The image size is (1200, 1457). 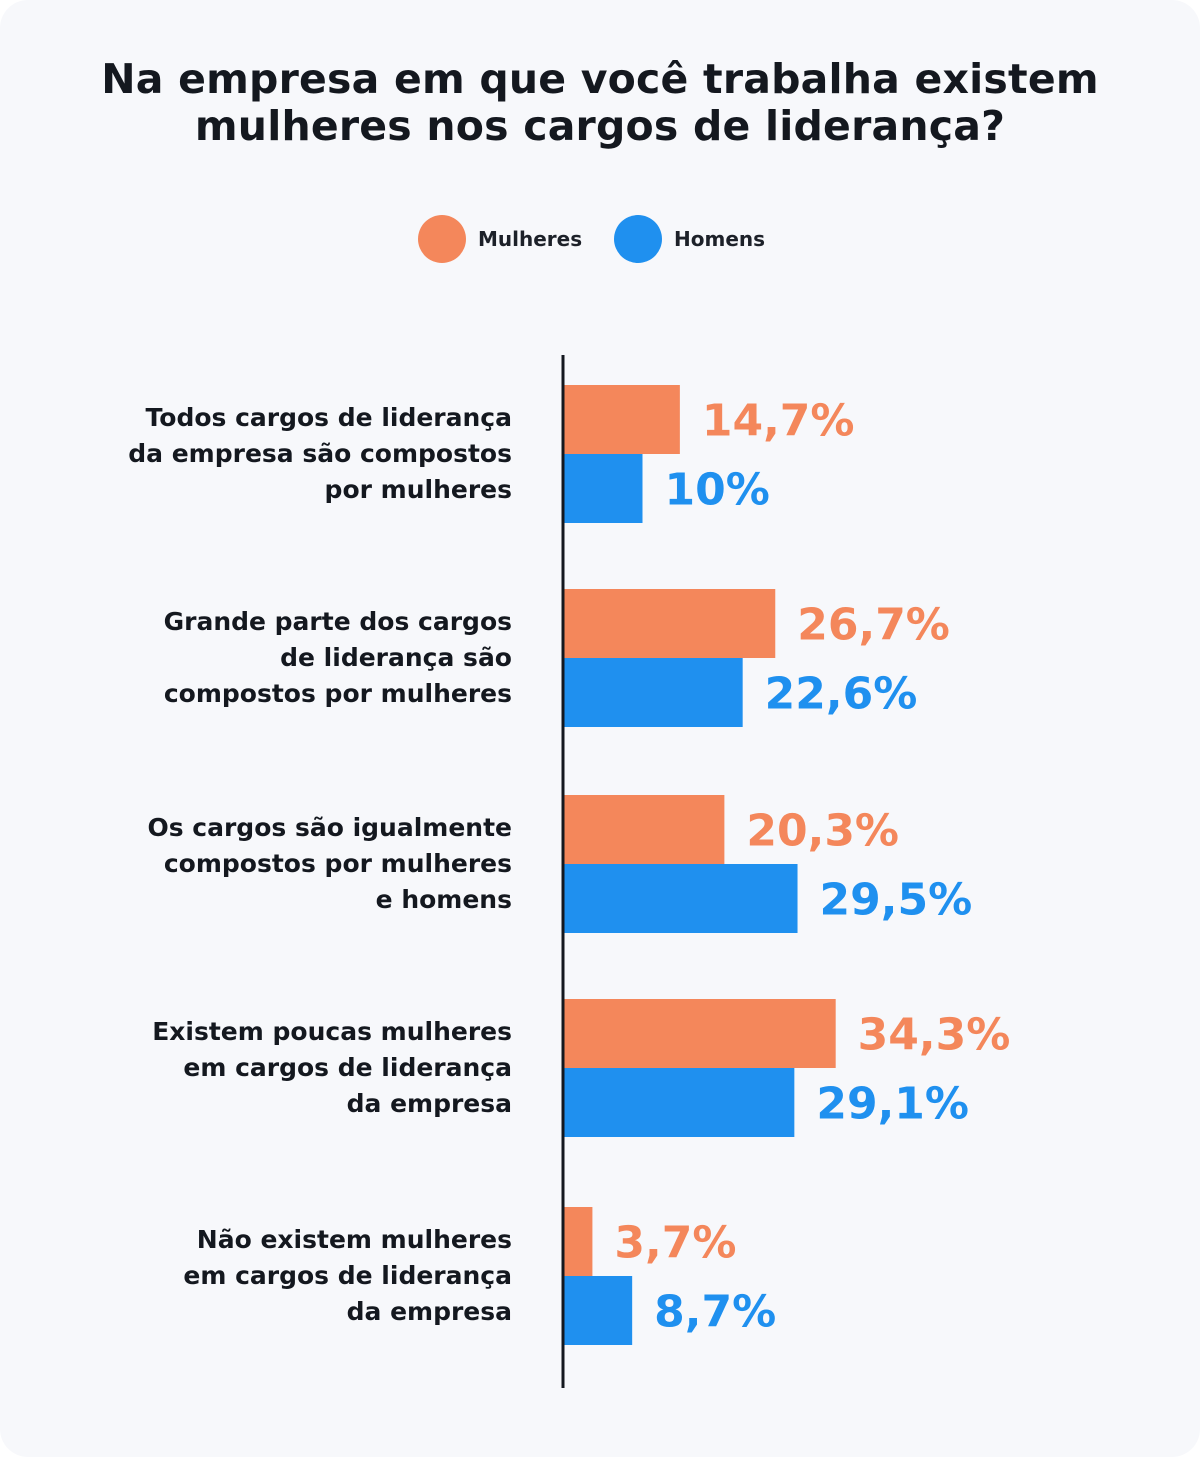 I want to click on chart-title-line-1: Na empresa em que você trabalha existem, so click(x=600, y=79).